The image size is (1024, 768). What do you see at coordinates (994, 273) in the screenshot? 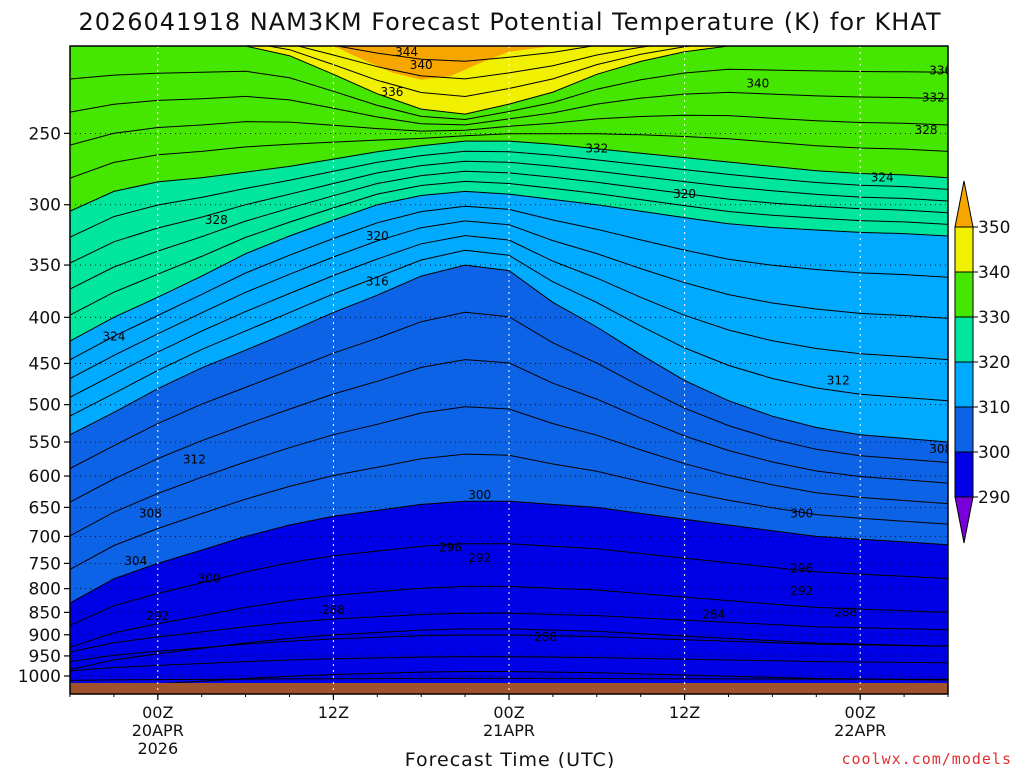
I see `colorbar-label: 340` at bounding box center [994, 273].